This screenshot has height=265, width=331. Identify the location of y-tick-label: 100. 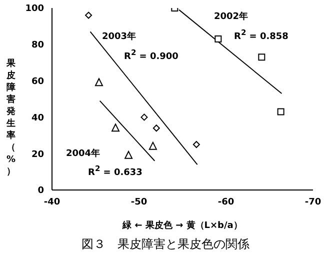
(34, 9).